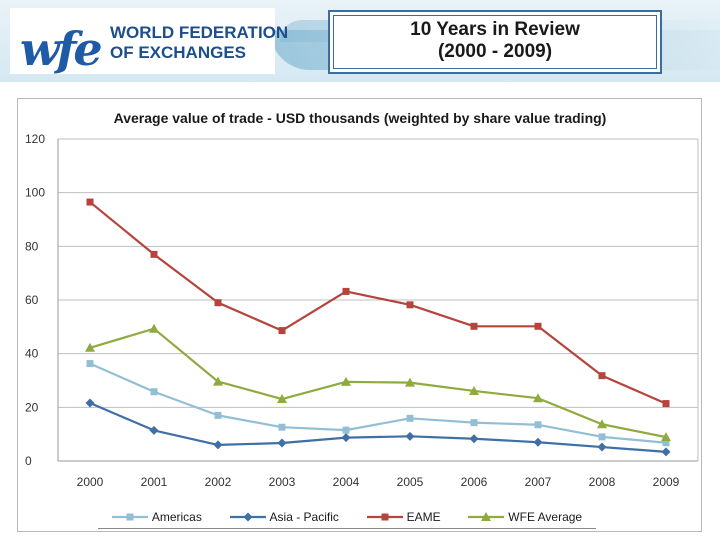 Image resolution: width=720 pixels, height=540 pixels. What do you see at coordinates (346, 482) in the screenshot?
I see `x-tick-label: 2004` at bounding box center [346, 482].